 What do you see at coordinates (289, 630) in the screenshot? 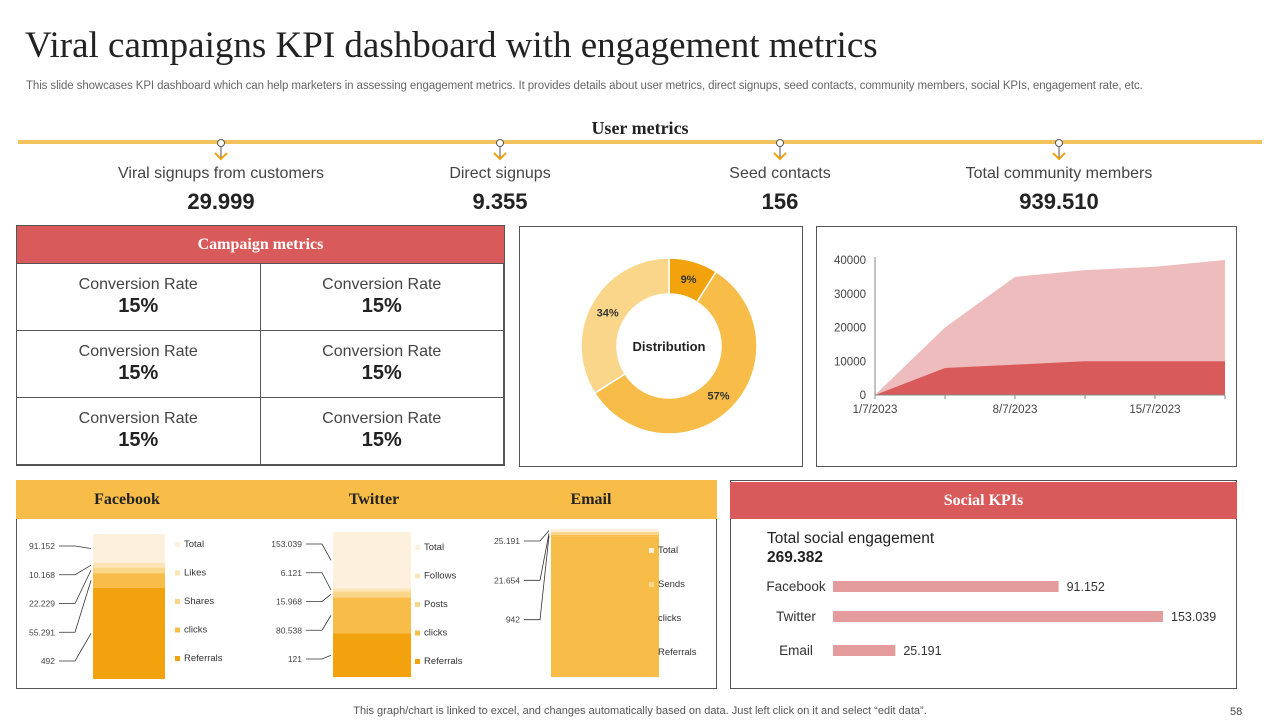
I see `data-label: 80.538` at bounding box center [289, 630].